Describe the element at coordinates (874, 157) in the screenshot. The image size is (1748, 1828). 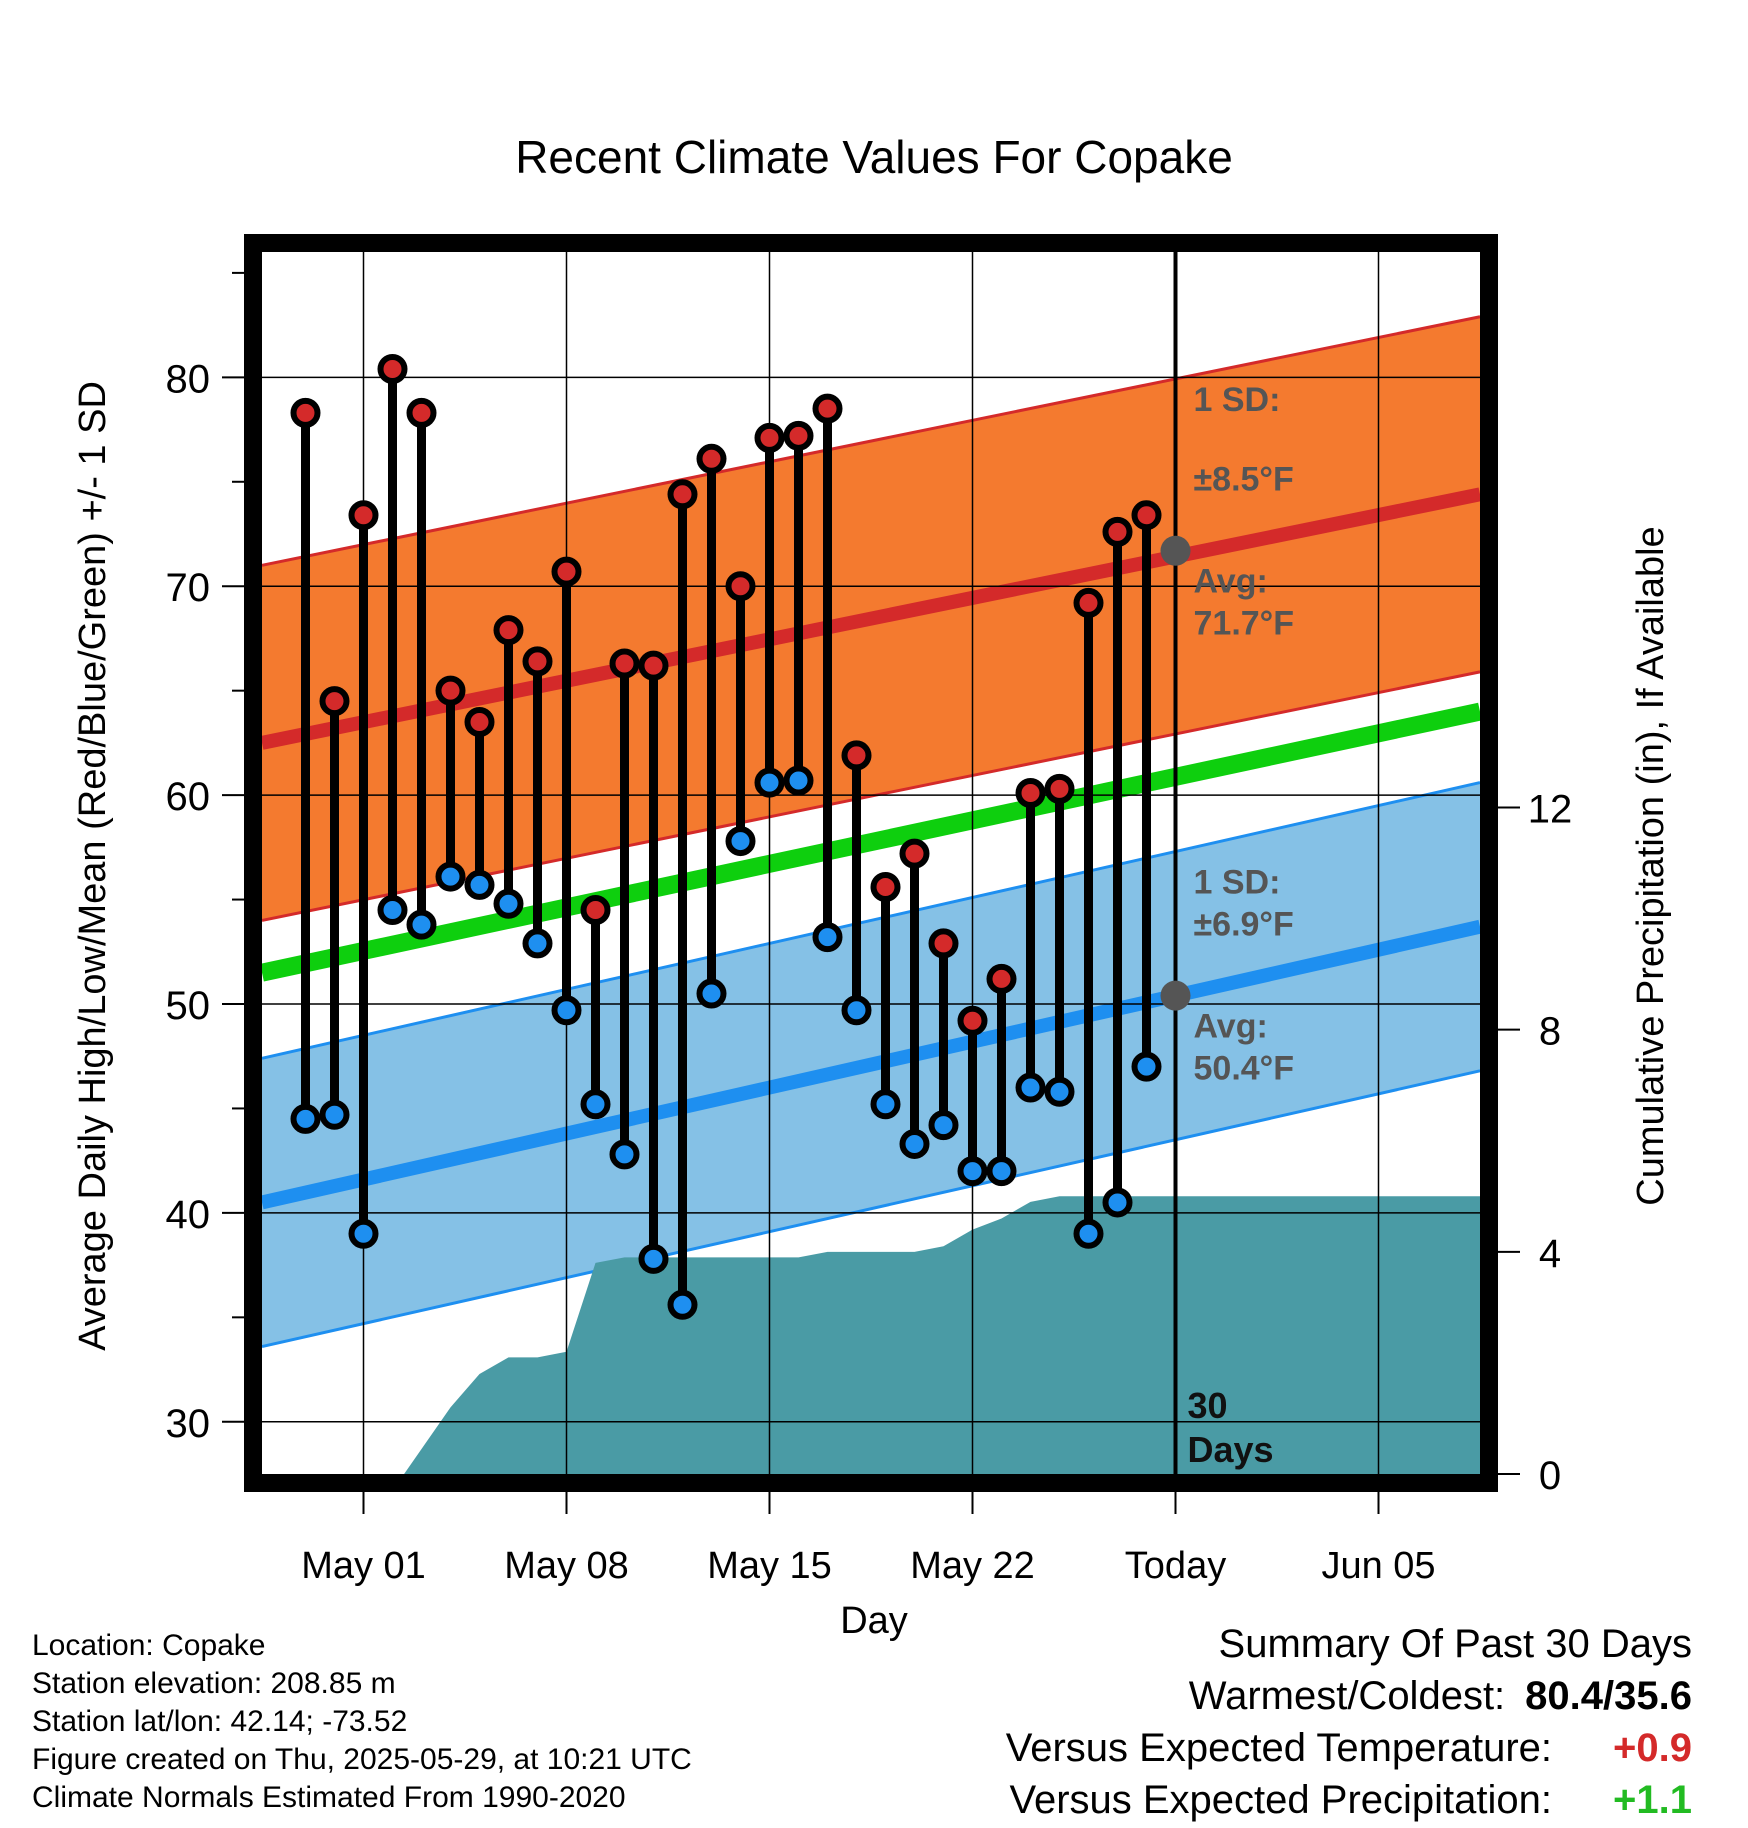
I see `chart-title: Recent Climate Values For Copake` at that location.